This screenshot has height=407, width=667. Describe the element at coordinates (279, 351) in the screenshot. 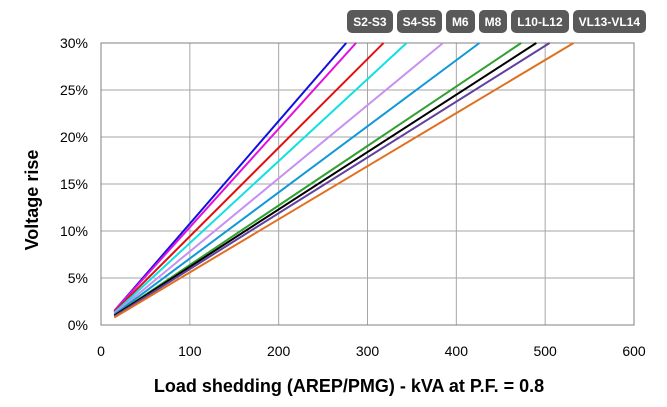

I see `x-tick-label: 200` at that location.